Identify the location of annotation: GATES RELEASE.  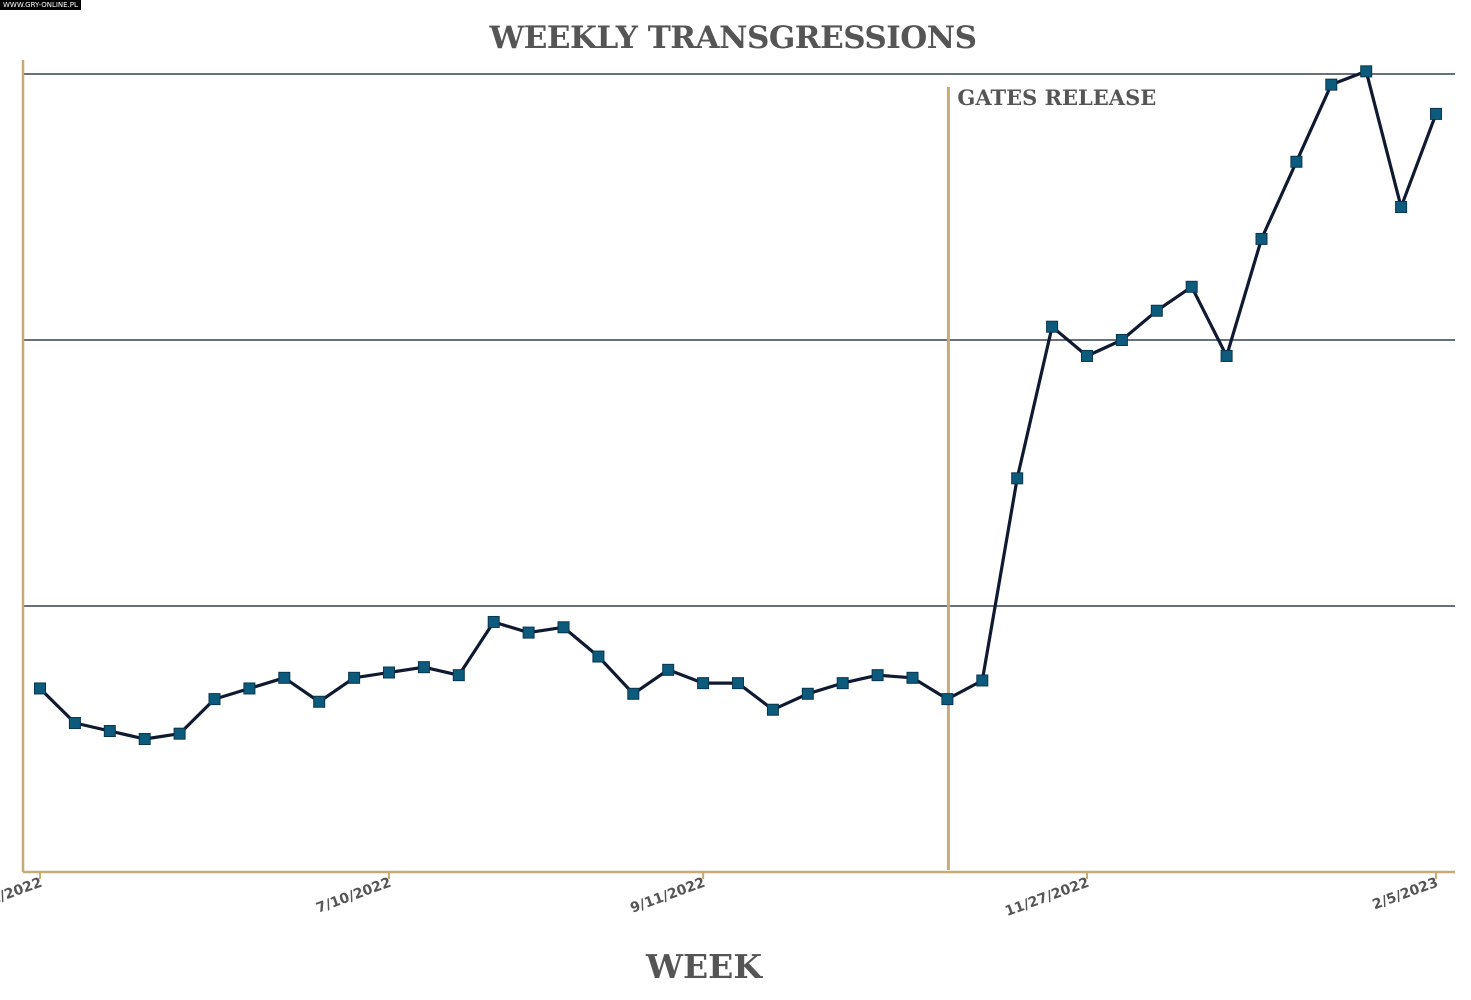
(1051, 477).